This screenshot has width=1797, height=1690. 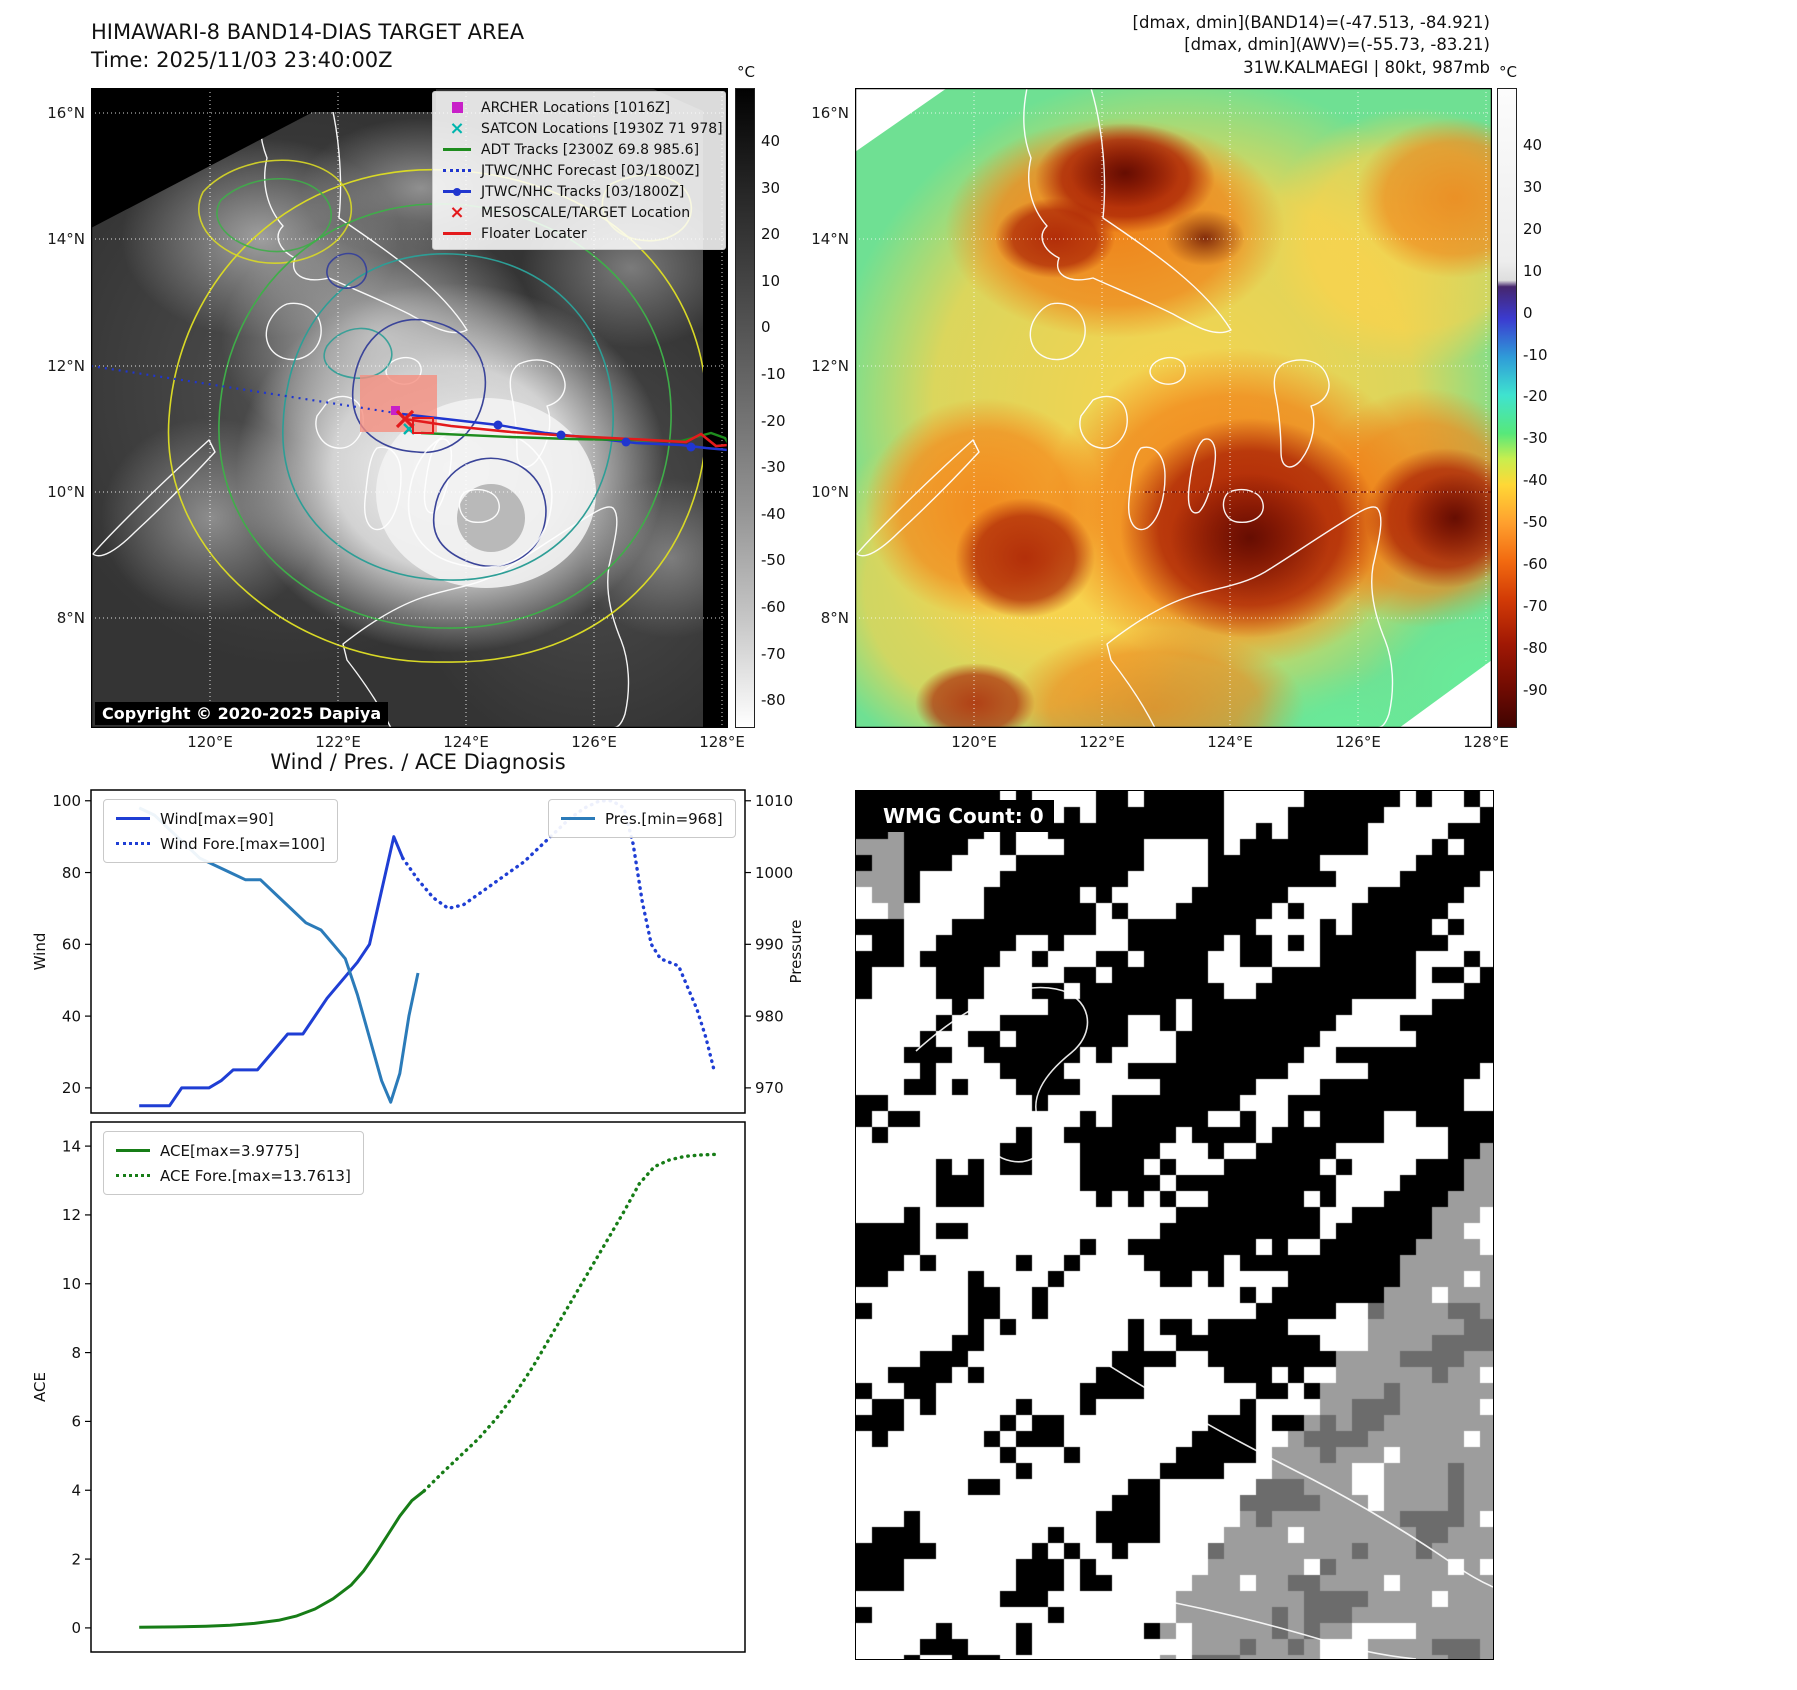 I want to click on wind-forecast-legend-label: Wind Fore.[max=100], so click(x=243, y=843).